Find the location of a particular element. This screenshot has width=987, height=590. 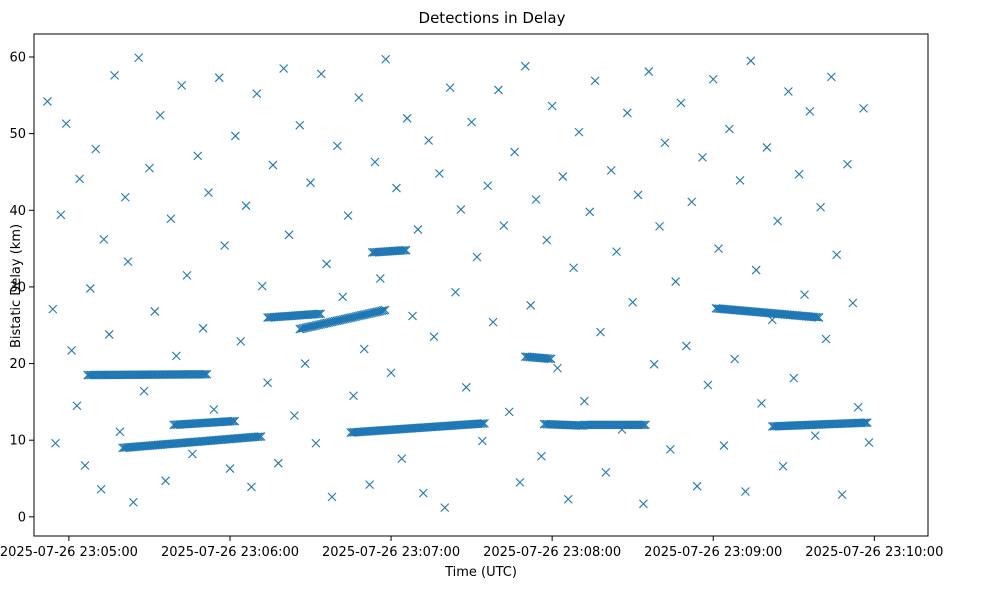

y-tick-label: 10 is located at coordinates (17, 441).